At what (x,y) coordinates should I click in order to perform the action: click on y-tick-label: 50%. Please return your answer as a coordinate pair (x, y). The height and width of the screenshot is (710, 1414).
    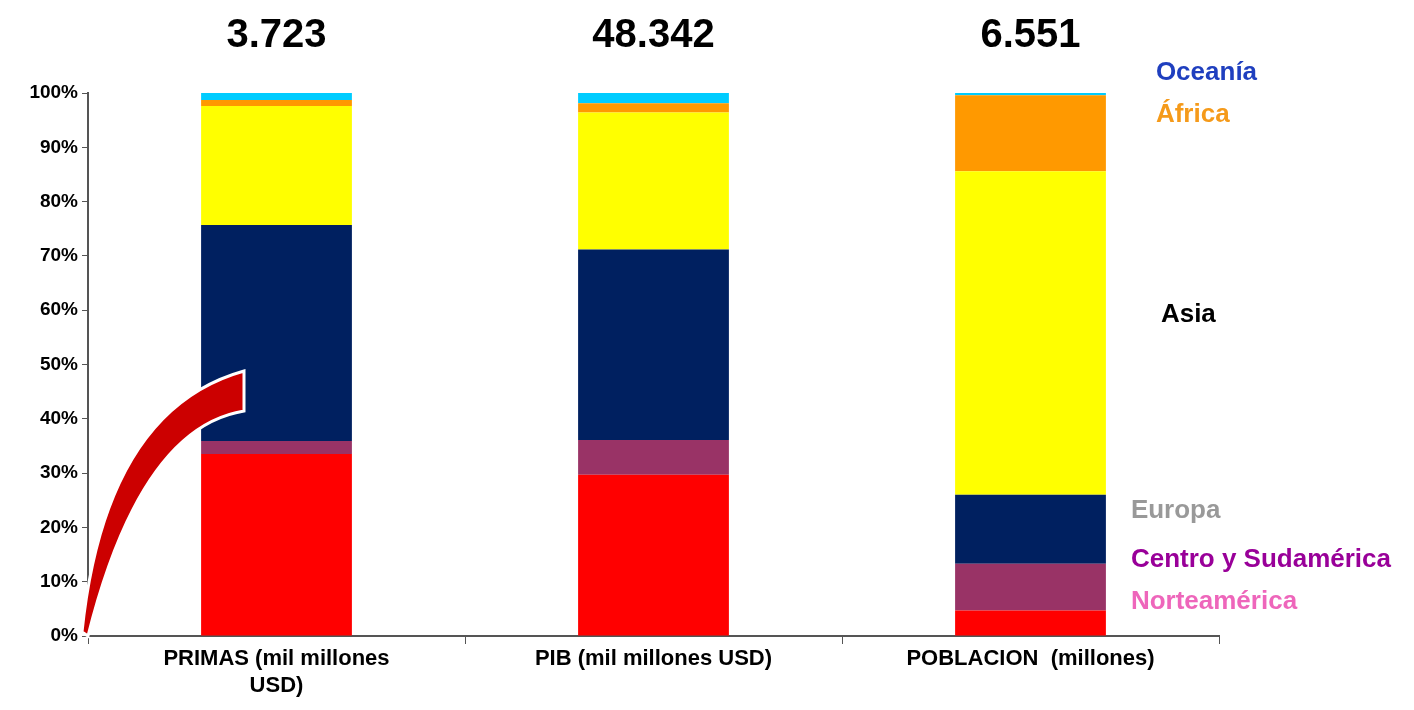
    Looking at the image, I should click on (59, 363).